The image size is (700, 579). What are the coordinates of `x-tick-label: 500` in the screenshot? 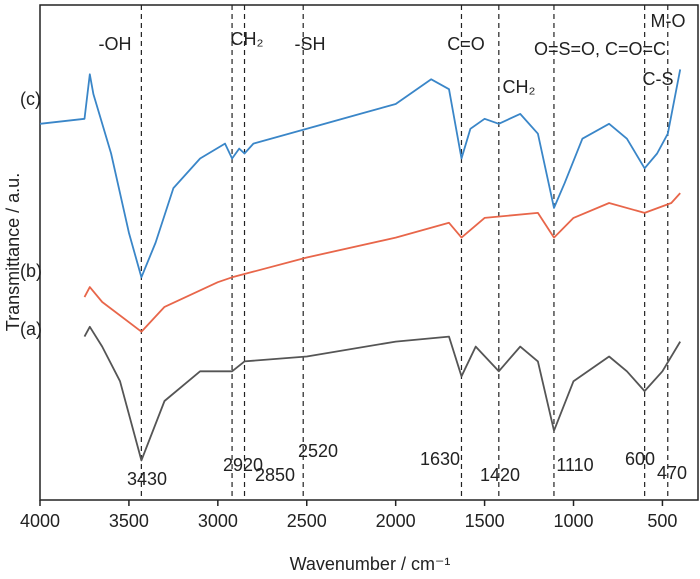 It's located at (662, 521).